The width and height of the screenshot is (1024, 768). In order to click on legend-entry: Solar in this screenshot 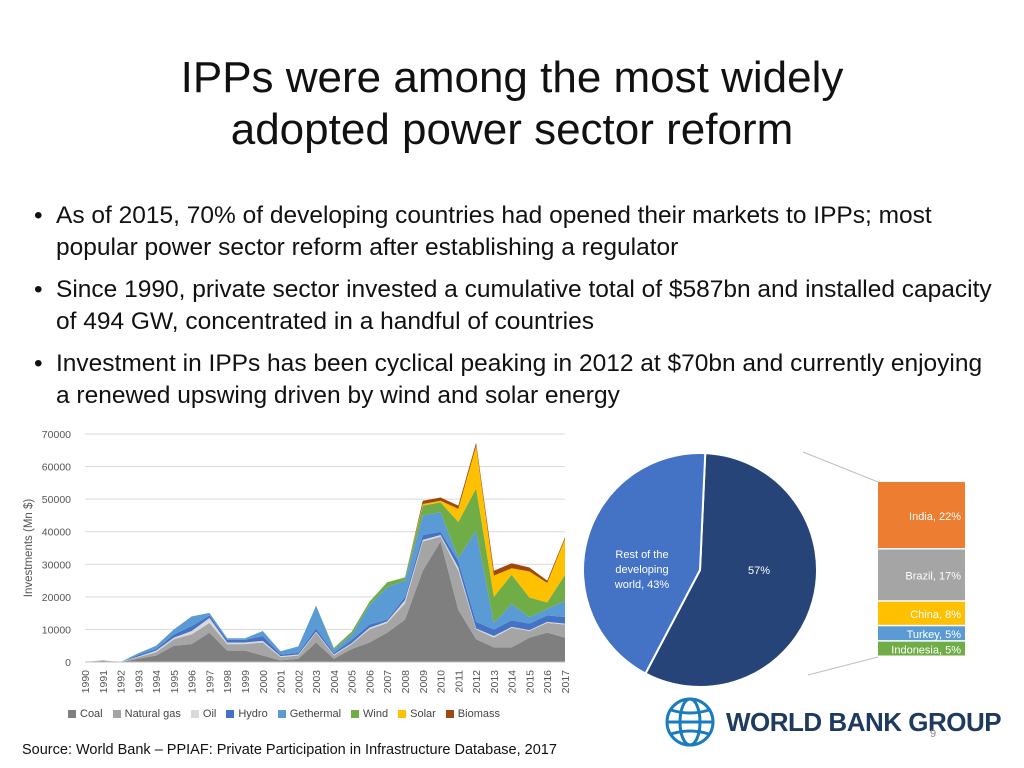, I will do `click(417, 714)`.